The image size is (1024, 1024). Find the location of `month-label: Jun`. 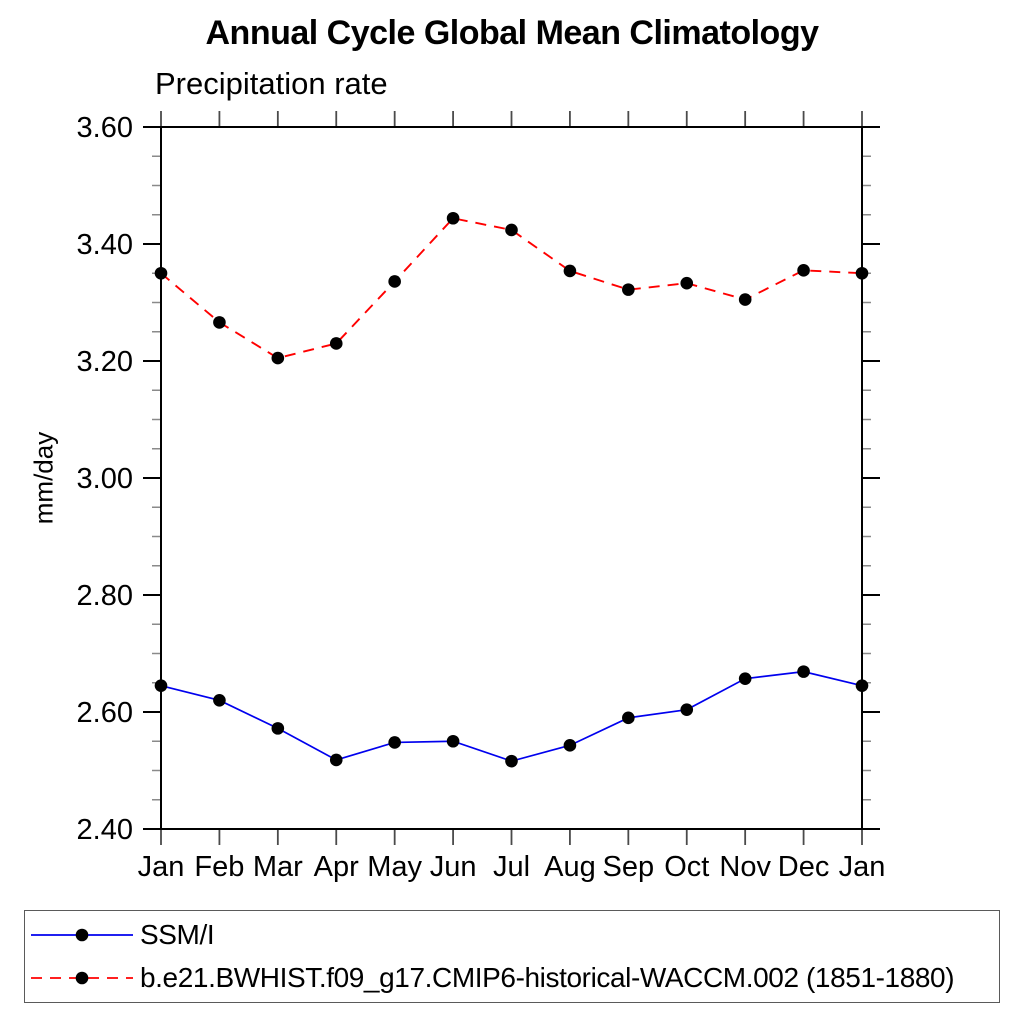

month-label: Jun is located at coordinates (453, 867).